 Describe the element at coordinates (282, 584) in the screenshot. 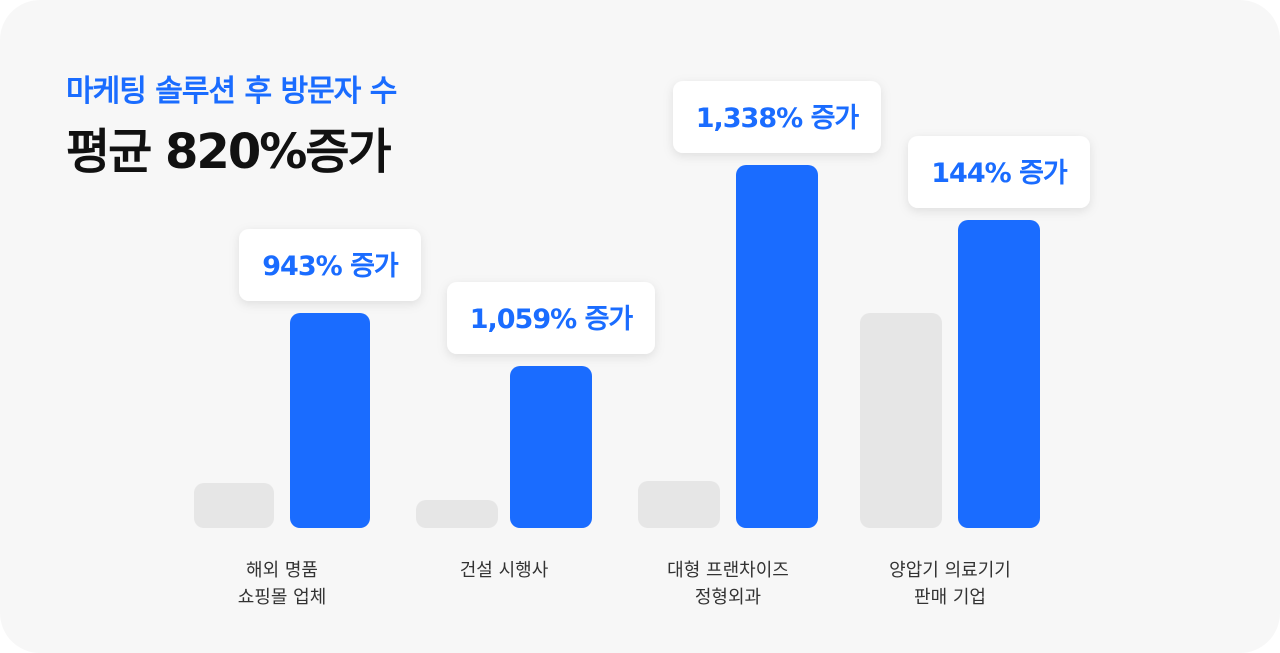

I see `category-label-1: 해외 명품 쇼핑몰 업체` at that location.